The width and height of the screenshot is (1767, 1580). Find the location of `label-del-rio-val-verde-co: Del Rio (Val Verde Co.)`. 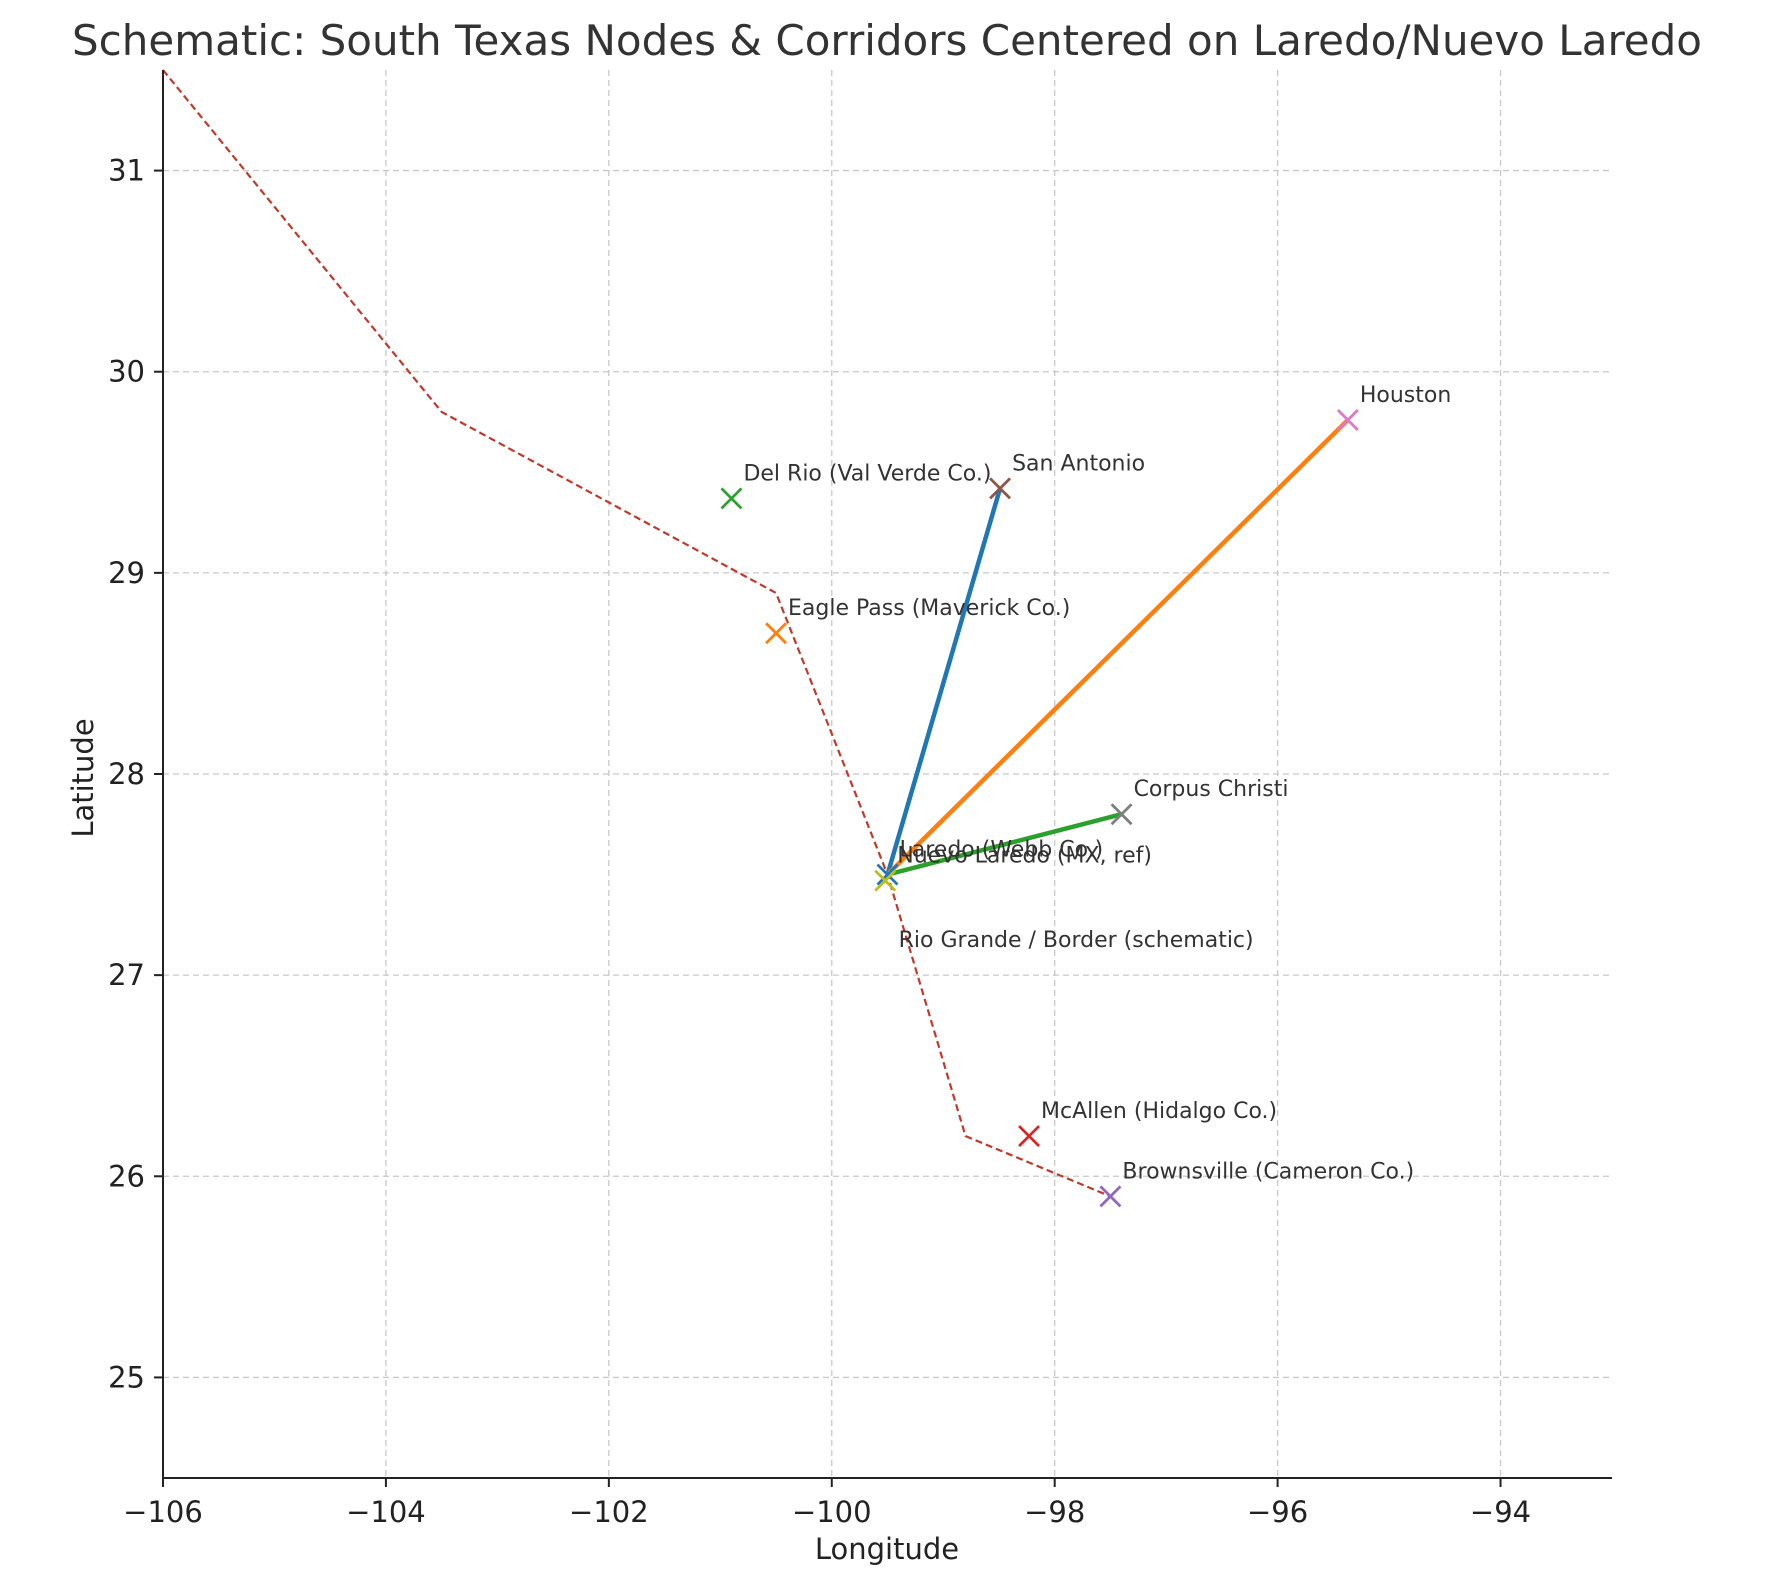

label-del-rio-val-verde-co: Del Rio (Val Verde Co.) is located at coordinates (867, 473).